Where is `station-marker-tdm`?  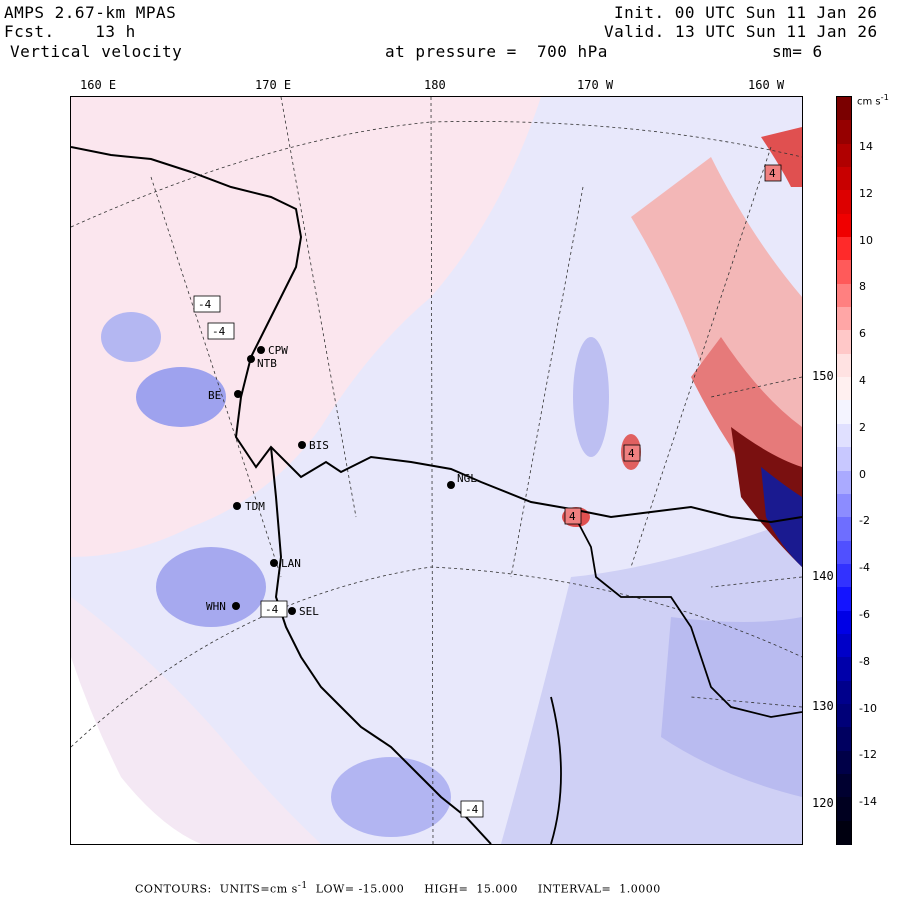
station-marker-tdm is located at coordinates (237, 506).